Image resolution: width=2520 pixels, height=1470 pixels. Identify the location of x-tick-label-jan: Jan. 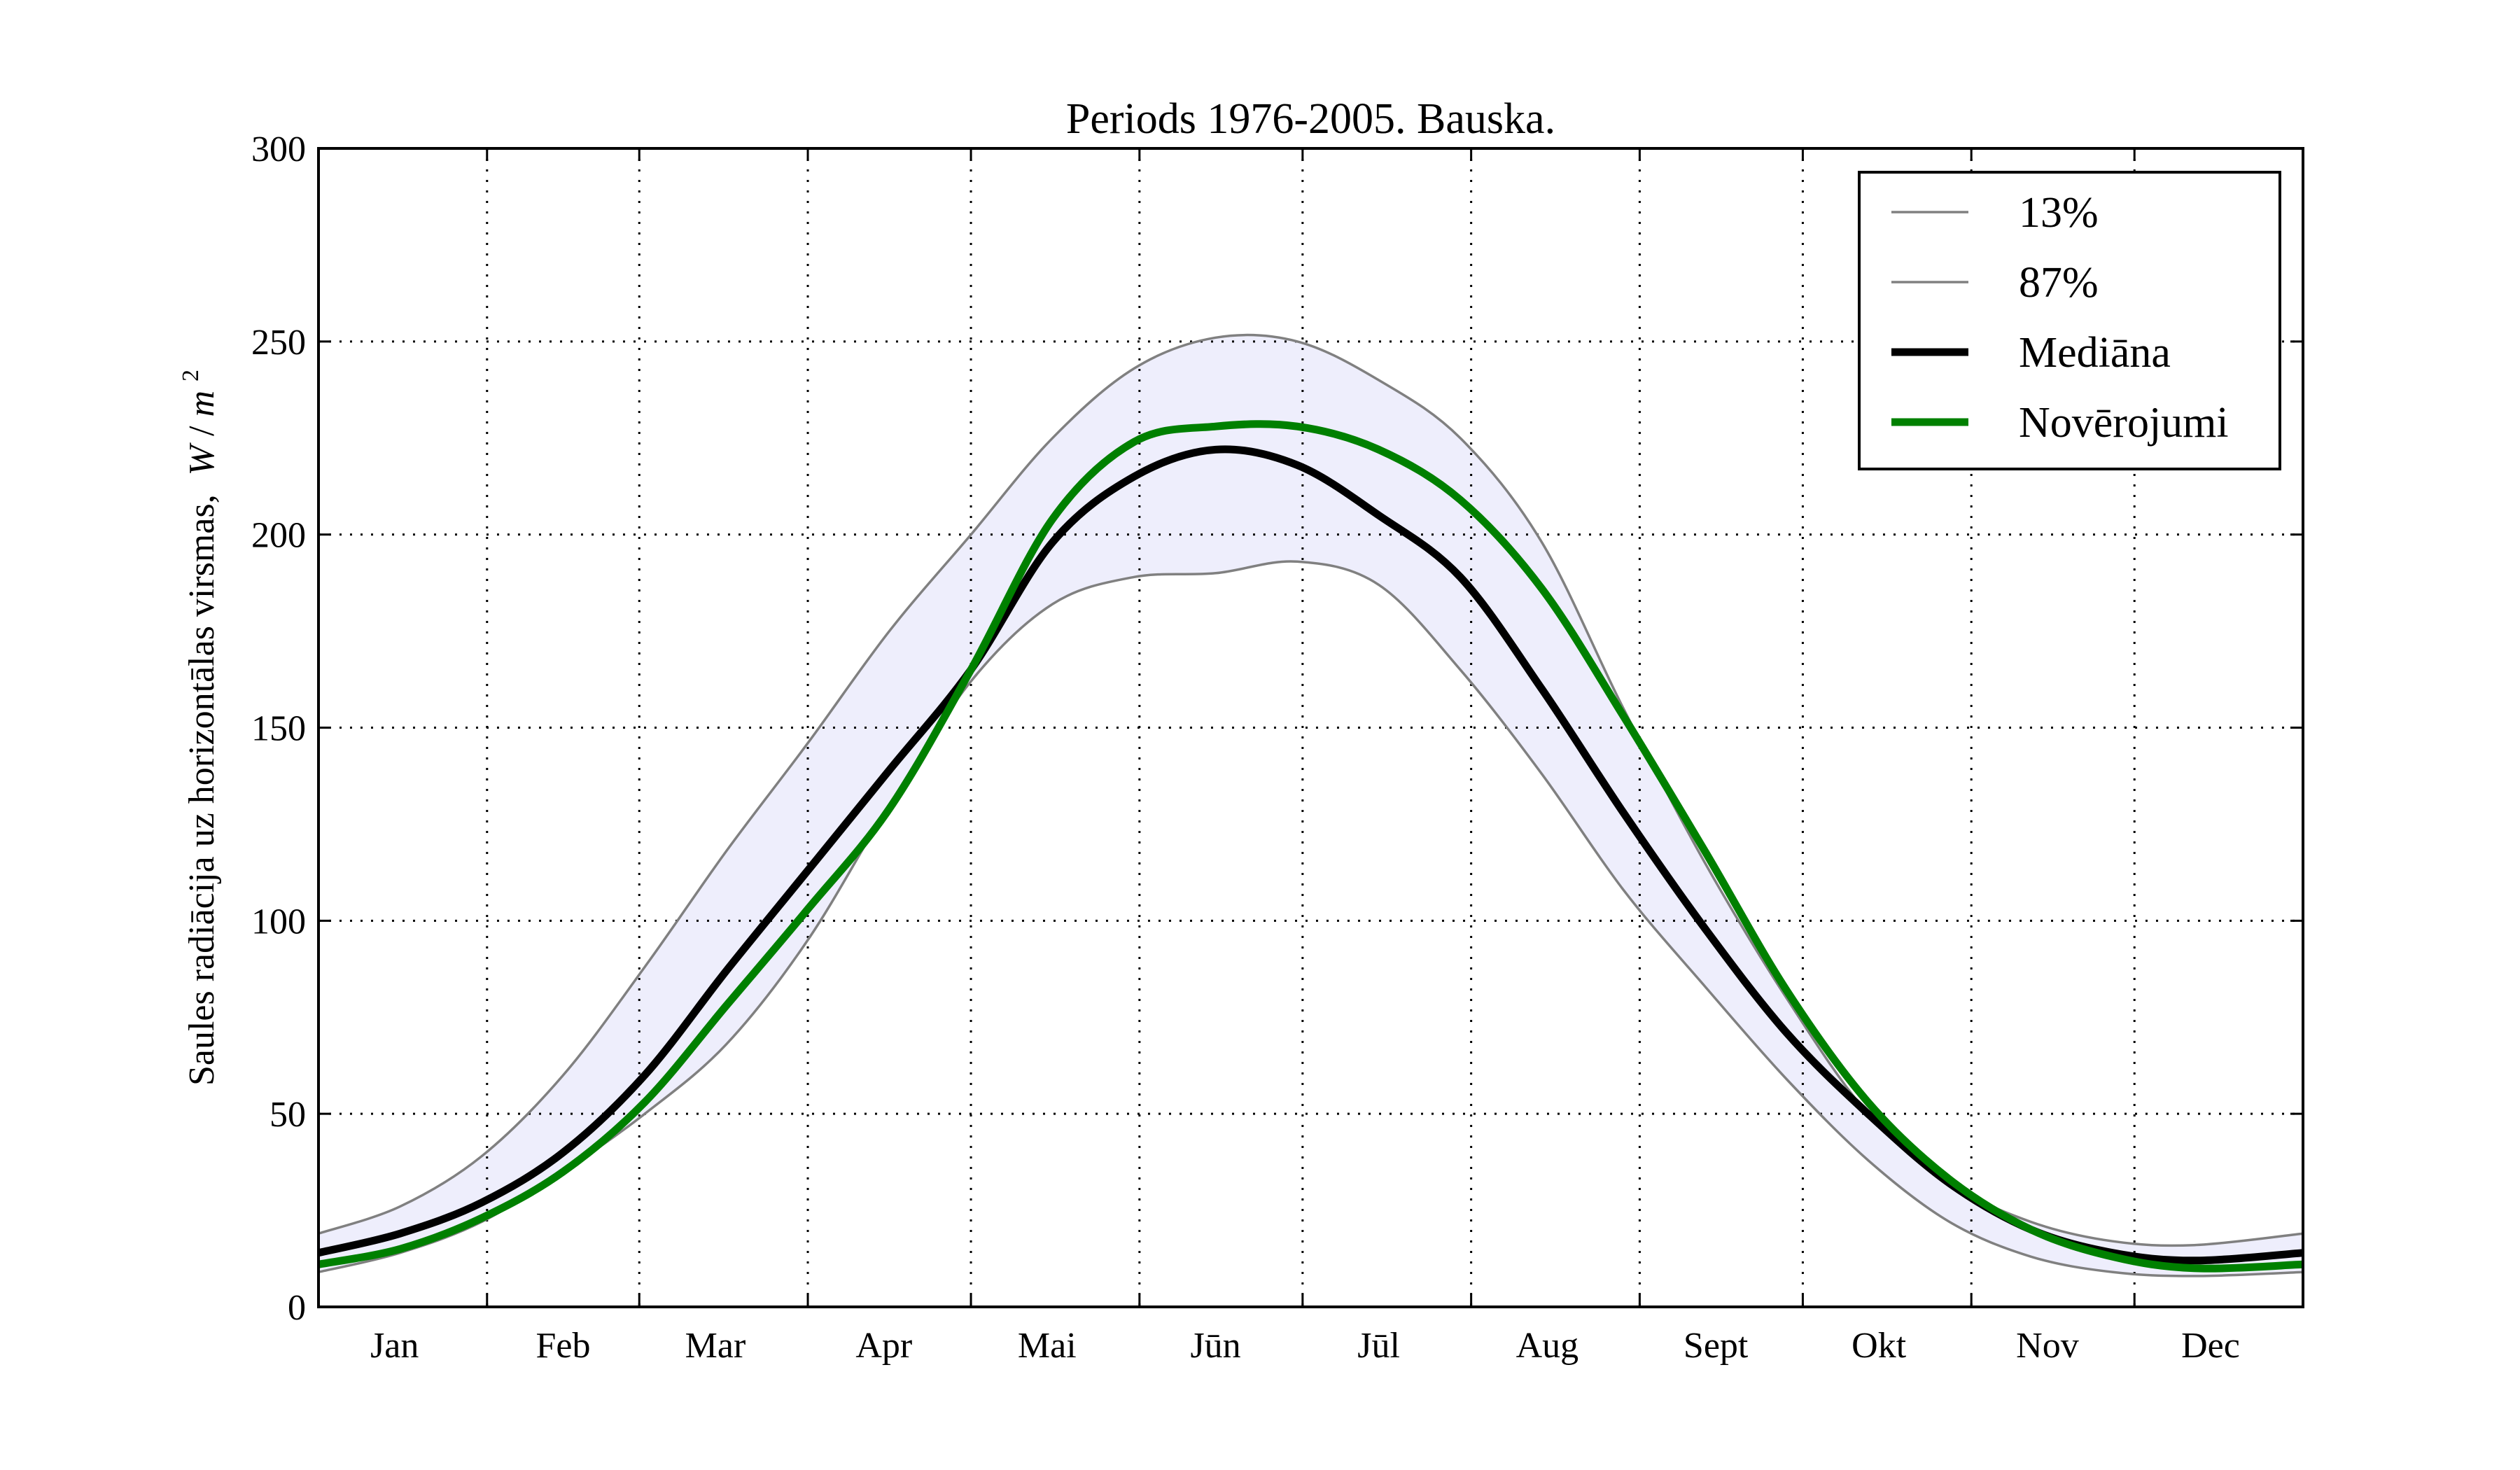
(394, 1346).